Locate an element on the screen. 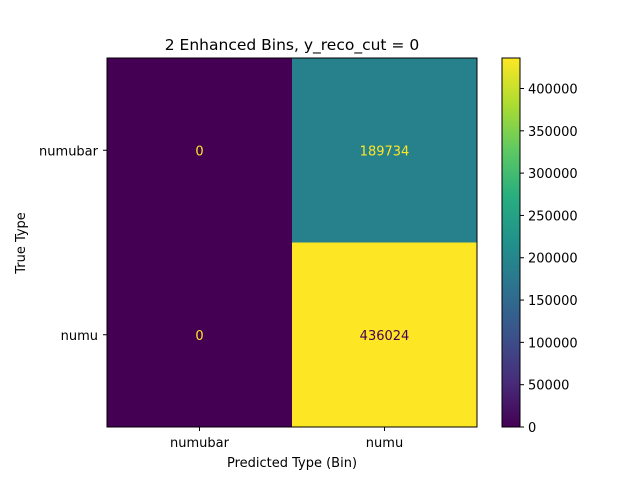  colorbar-tick-label: 200000 is located at coordinates (553, 259).